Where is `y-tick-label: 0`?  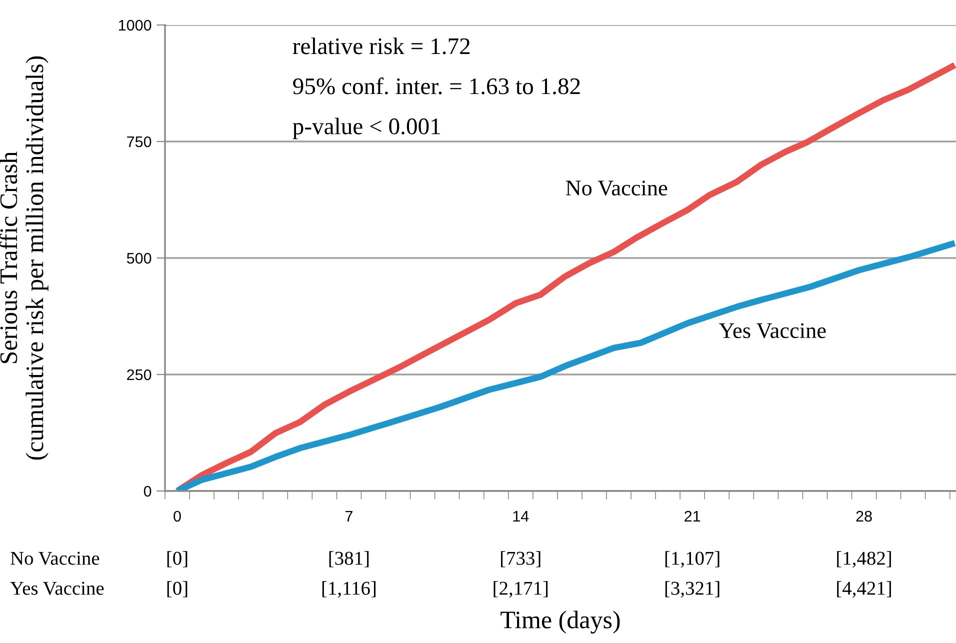 y-tick-label: 0 is located at coordinates (148, 491).